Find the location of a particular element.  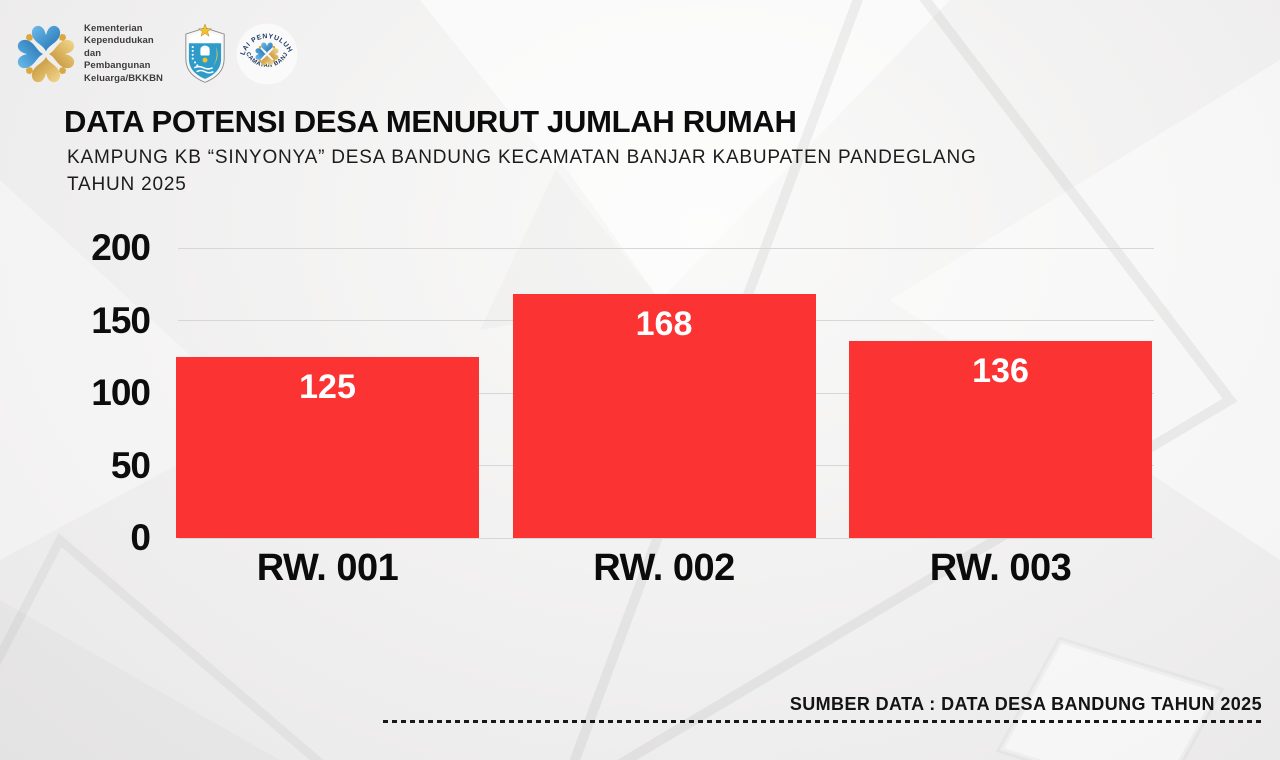

y-tick-label: 200 is located at coordinates (121, 247).